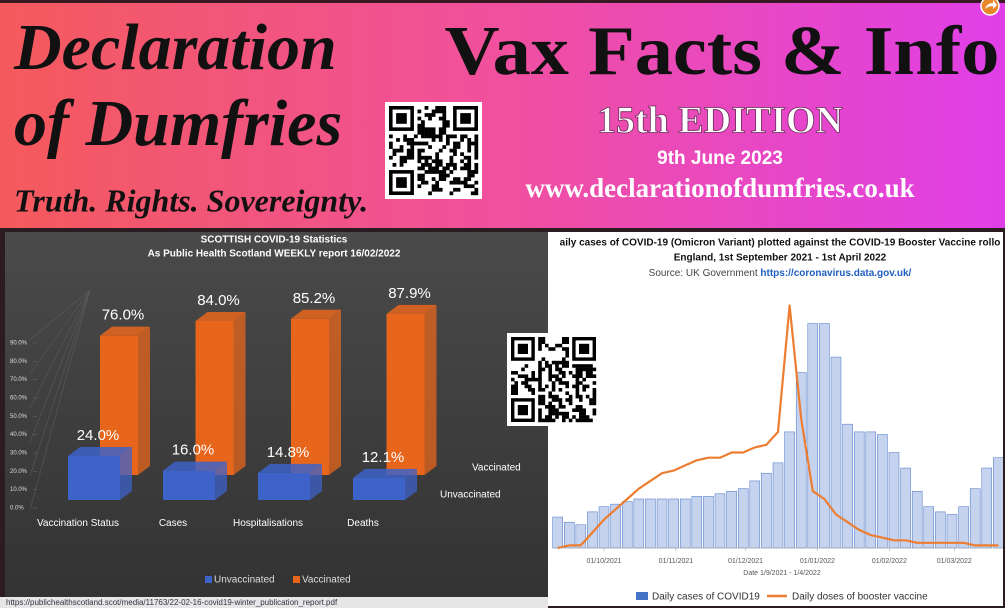  Describe the element at coordinates (430, 389) in the screenshot. I see `bar-side` at that location.